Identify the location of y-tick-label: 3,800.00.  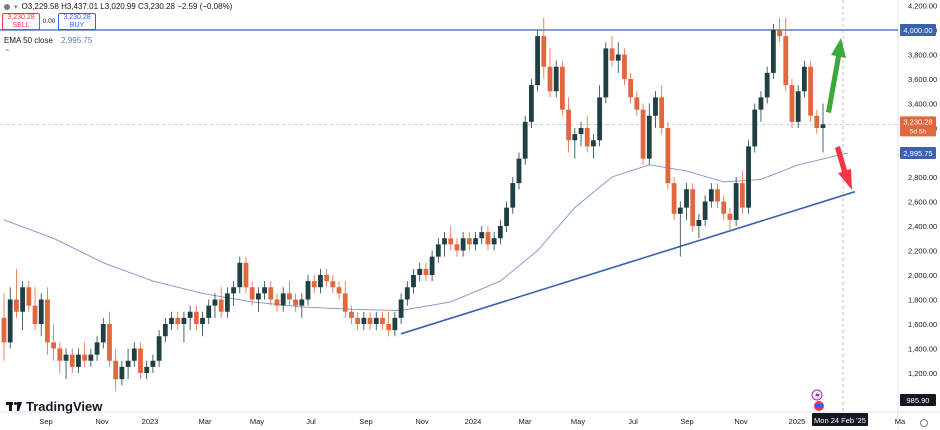
(922, 55).